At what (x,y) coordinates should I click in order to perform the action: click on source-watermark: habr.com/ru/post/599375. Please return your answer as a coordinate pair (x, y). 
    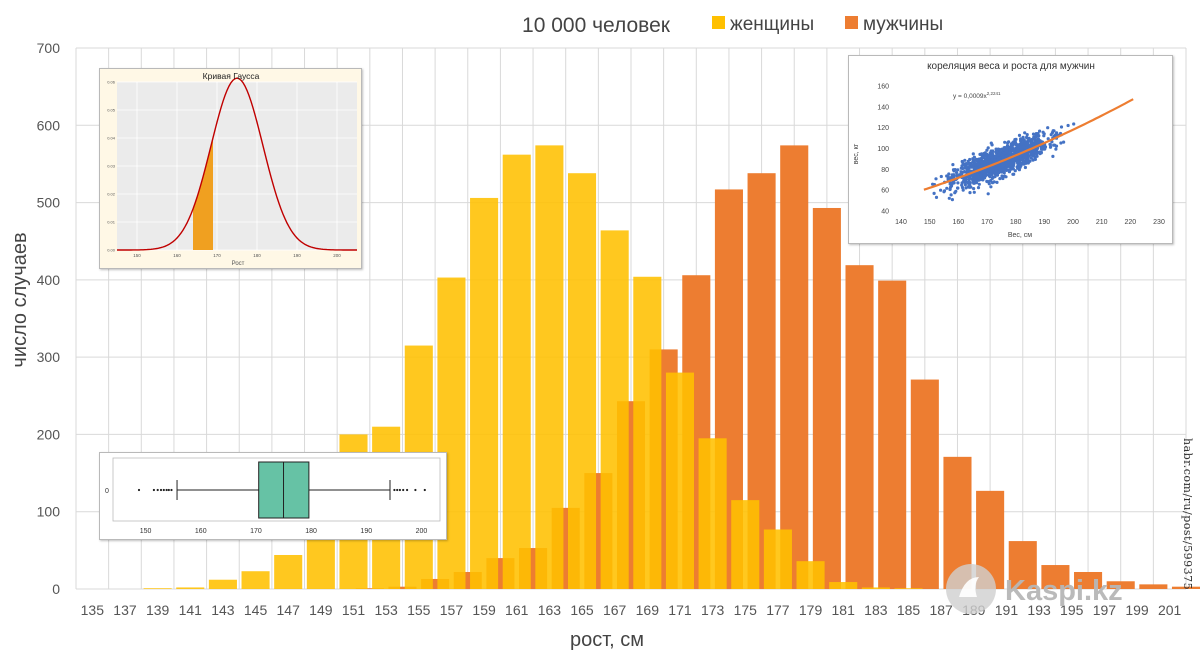
    Looking at the image, I should click on (1187, 514).